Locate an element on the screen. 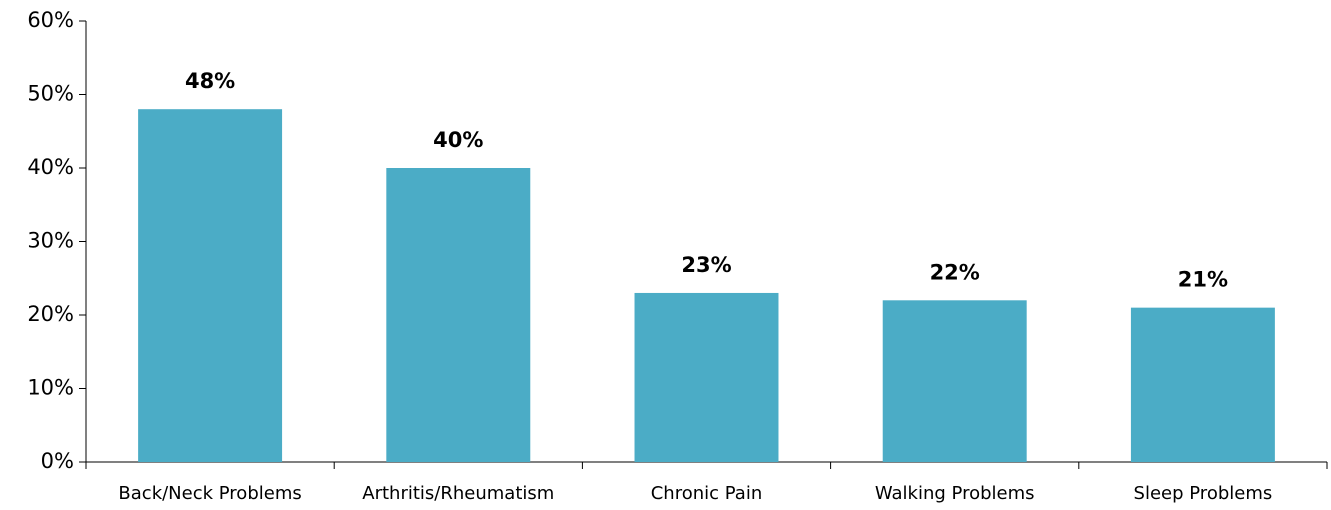 The width and height of the screenshot is (1331, 510). y-tick-label: 30% is located at coordinates (50, 241).